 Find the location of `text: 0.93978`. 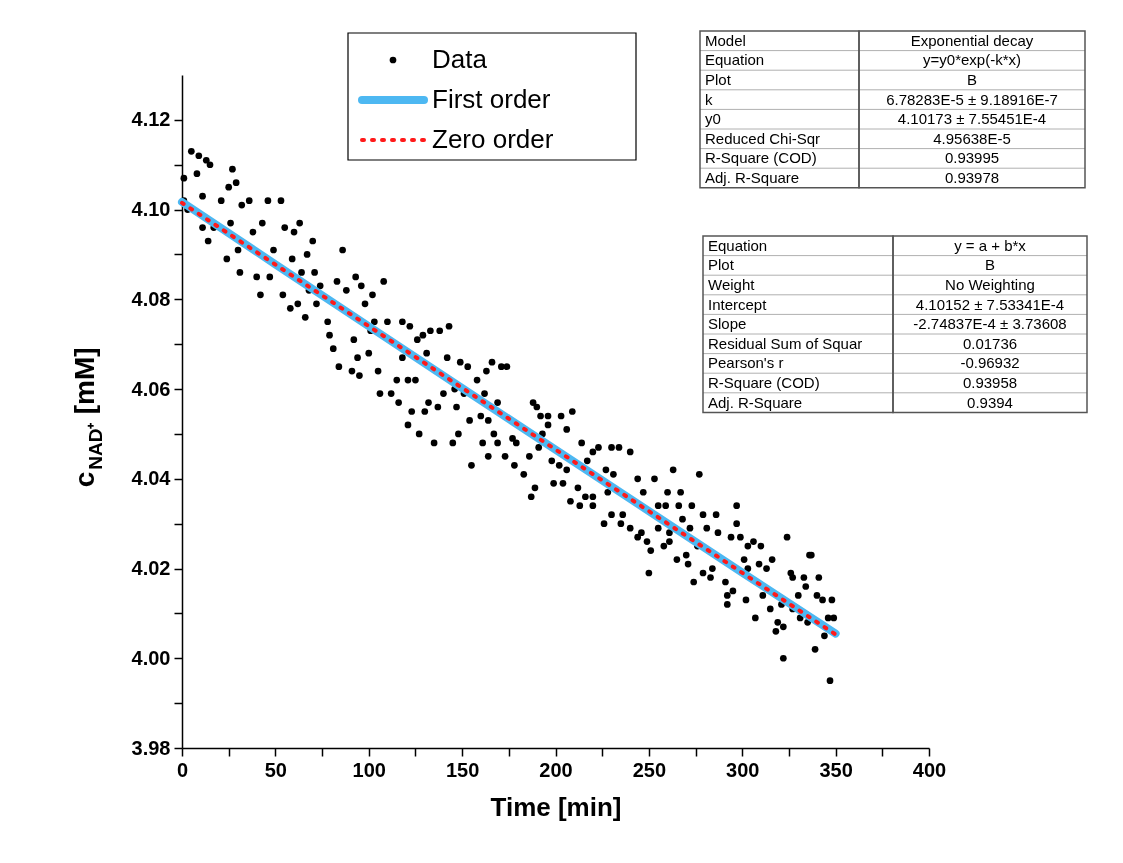

text: 0.93978 is located at coordinates (972, 177).